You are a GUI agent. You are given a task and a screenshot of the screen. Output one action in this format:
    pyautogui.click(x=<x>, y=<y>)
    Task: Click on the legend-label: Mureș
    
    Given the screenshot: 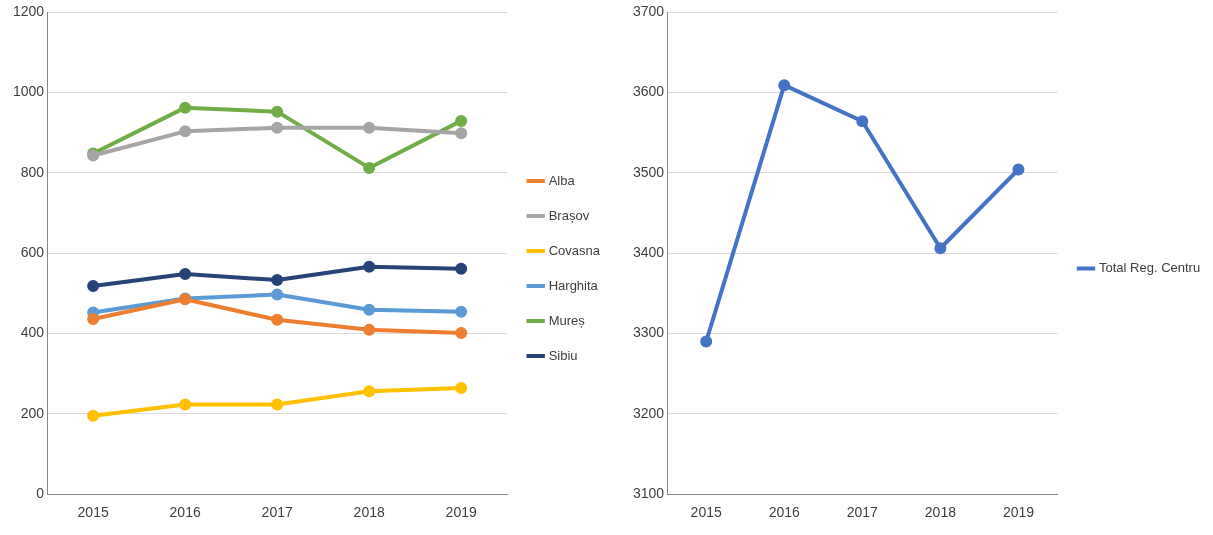 What is the action you would take?
    pyautogui.click(x=567, y=320)
    